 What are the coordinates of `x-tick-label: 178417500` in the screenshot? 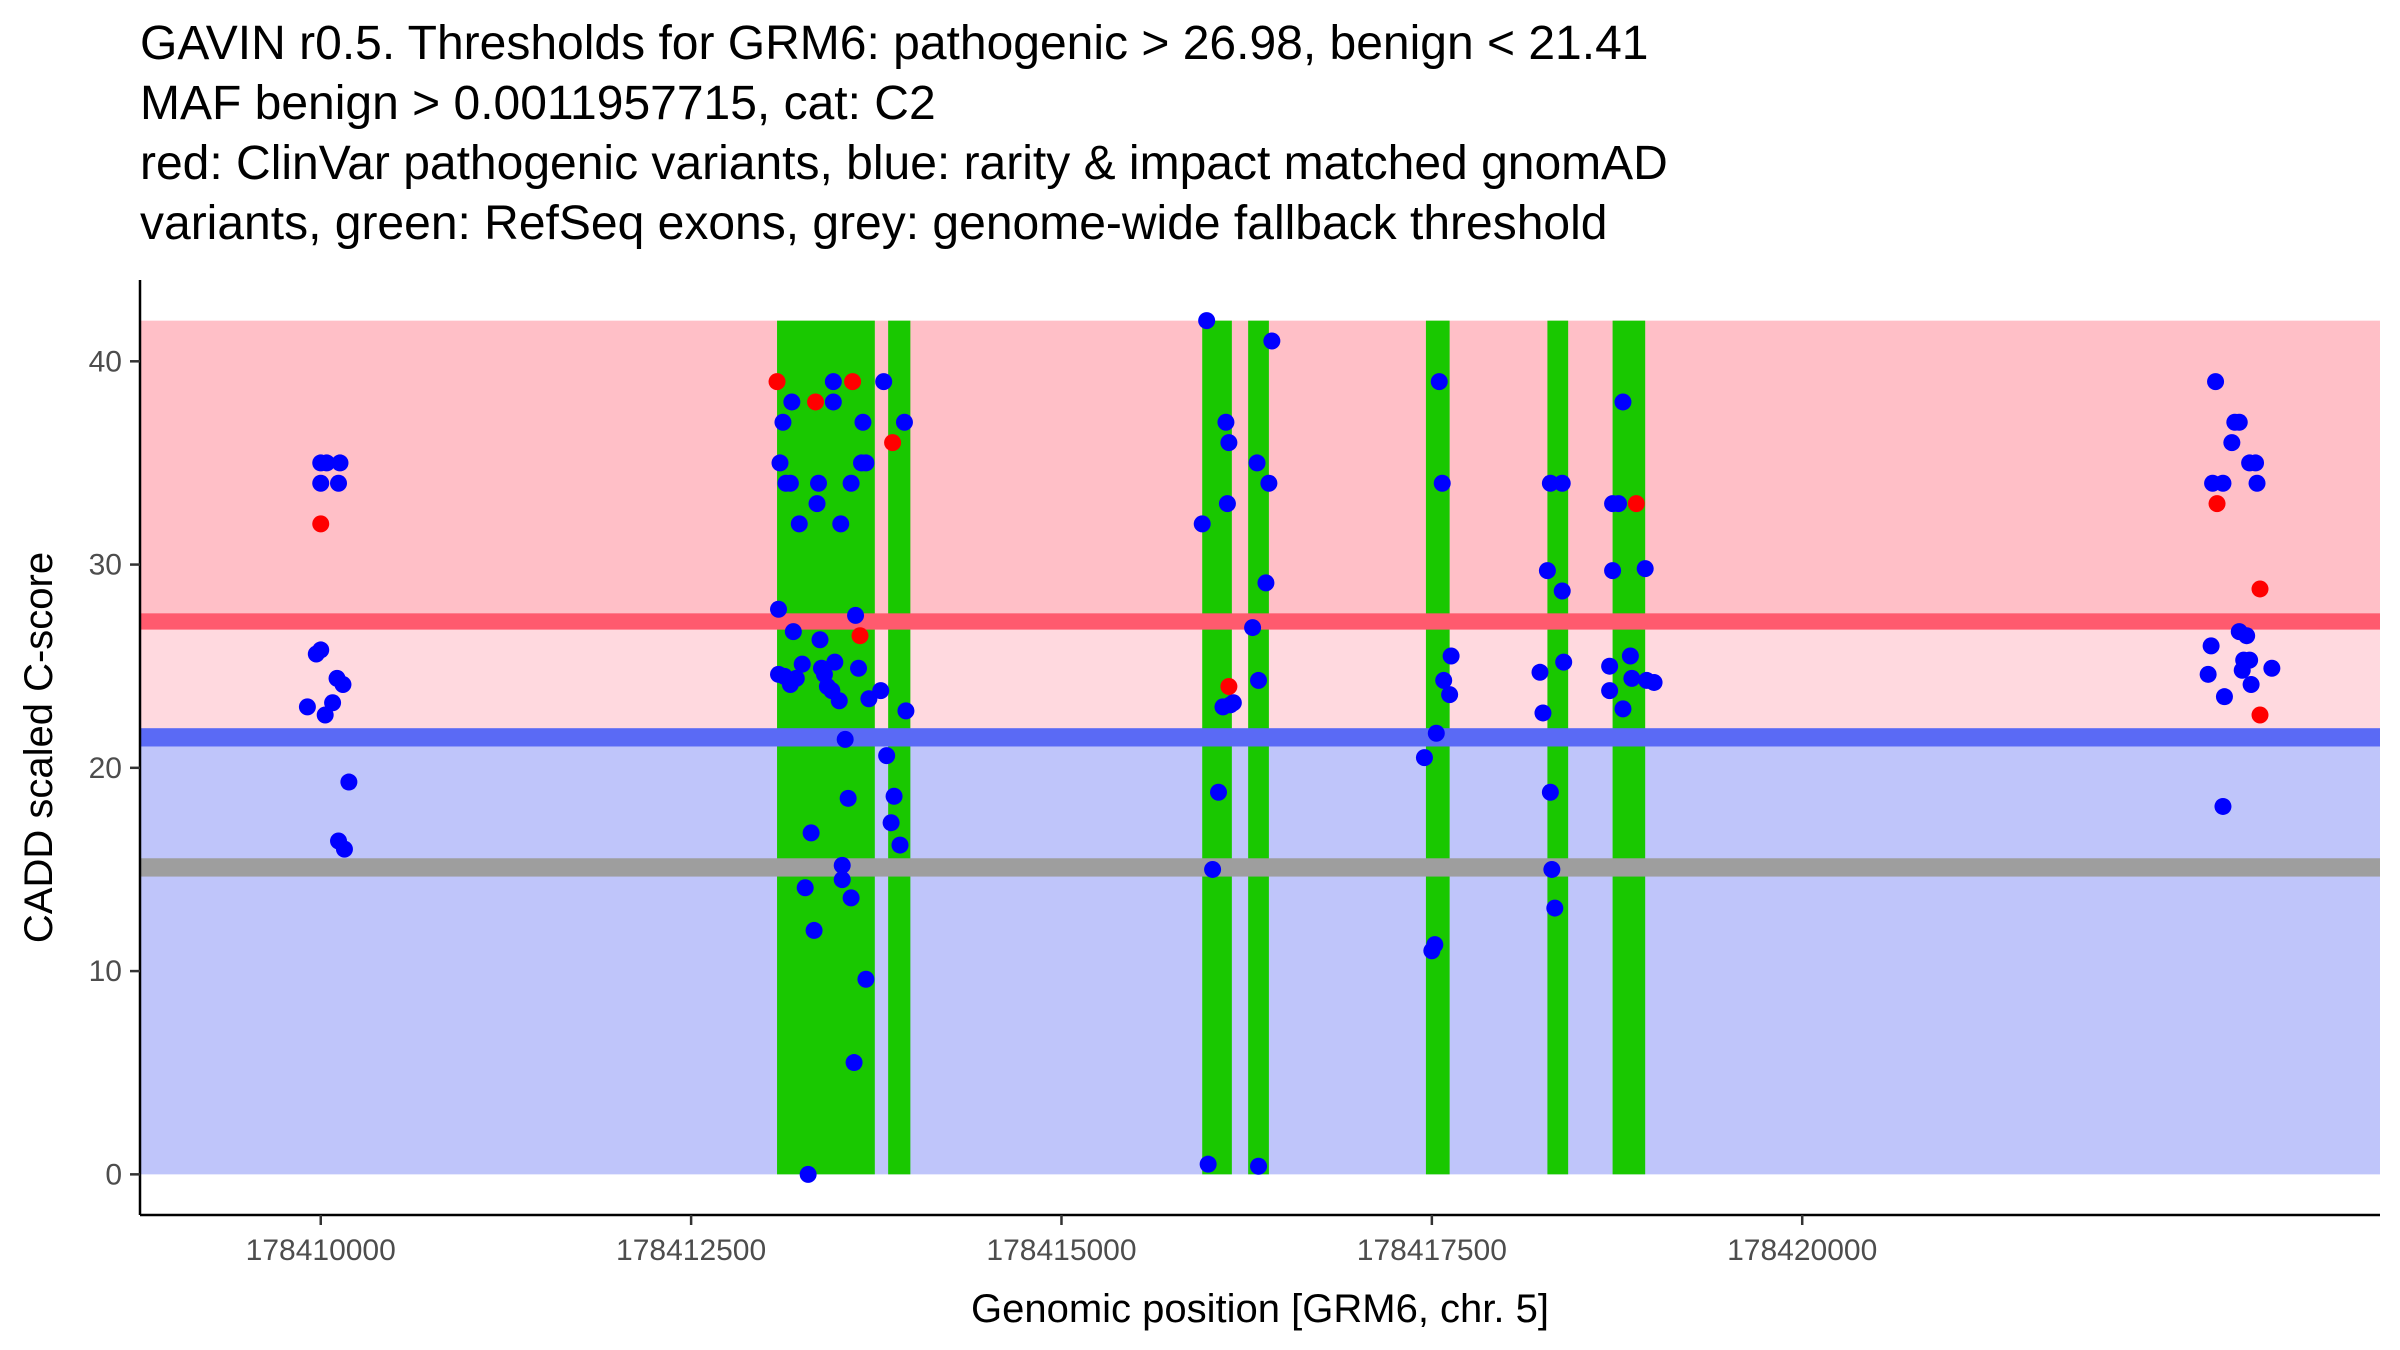 It's located at (1432, 1250).